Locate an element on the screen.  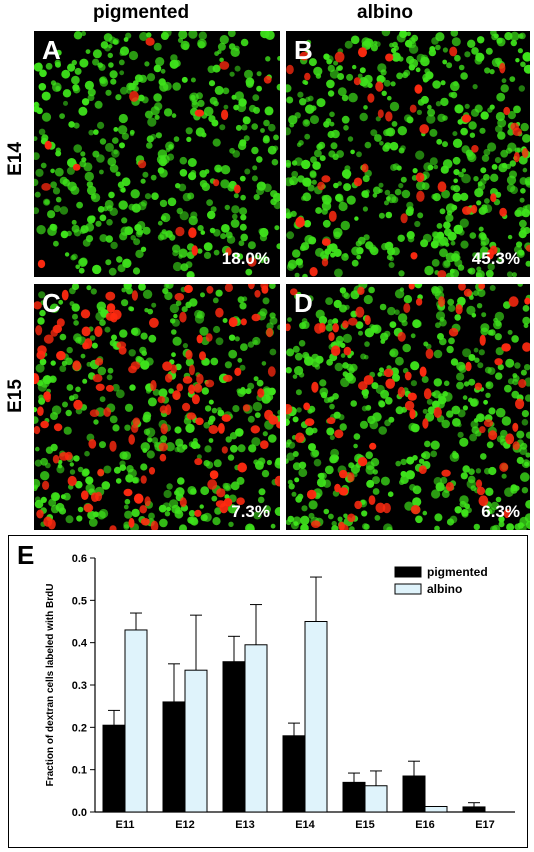
micrograph-cells-a is located at coordinates (157, 154).